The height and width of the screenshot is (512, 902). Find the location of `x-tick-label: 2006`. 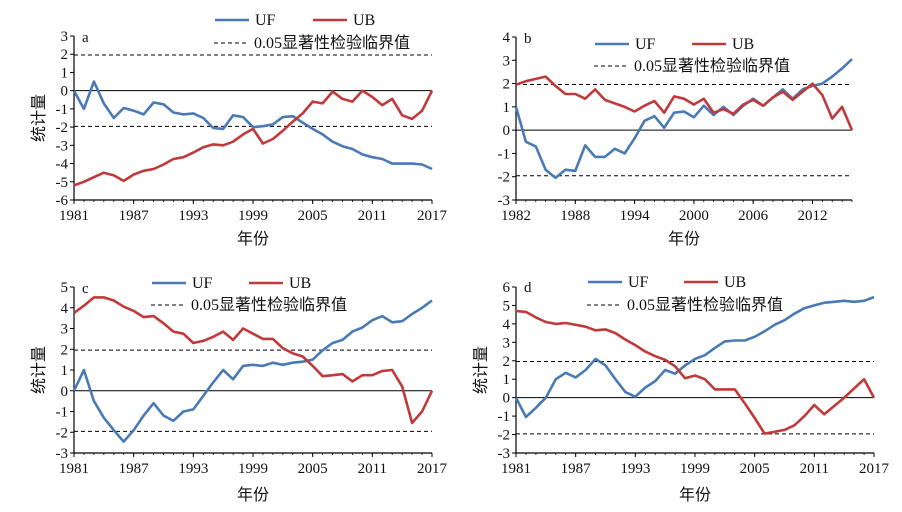

x-tick-label: 2006 is located at coordinates (753, 216).